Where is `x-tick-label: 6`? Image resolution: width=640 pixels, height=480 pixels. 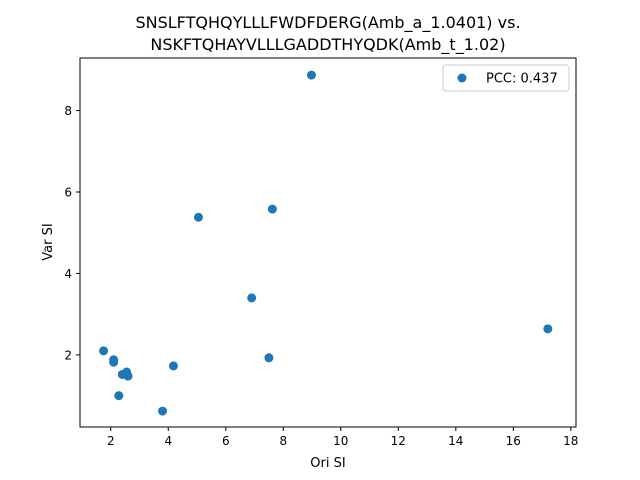
x-tick-label: 6 is located at coordinates (226, 441).